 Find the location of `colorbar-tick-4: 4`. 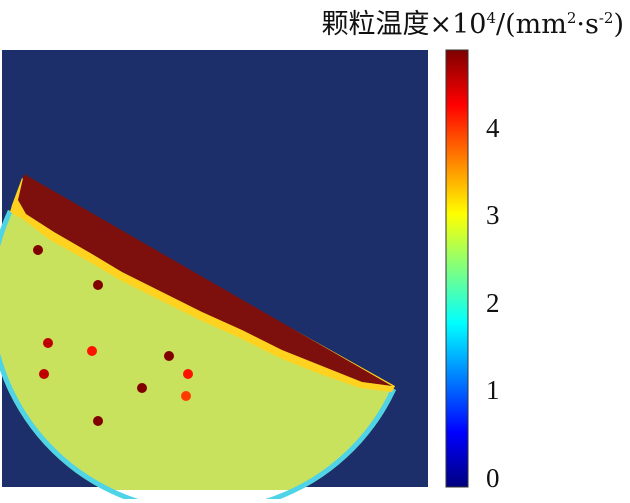

colorbar-tick-4: 4 is located at coordinates (493, 128).